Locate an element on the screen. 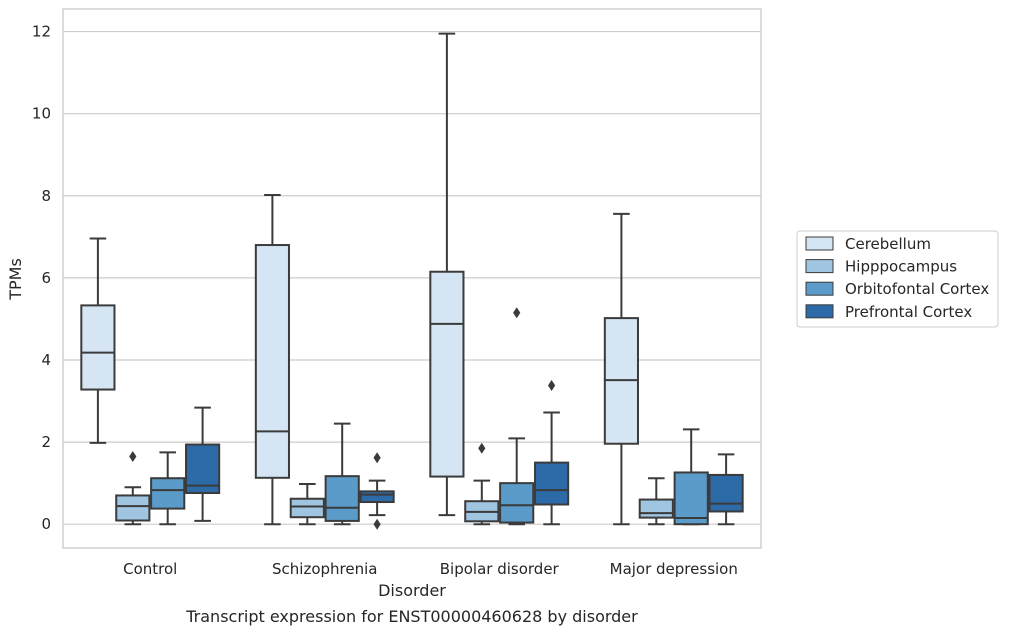 The height and width of the screenshot is (634, 1009). x-tick-label: Major depression is located at coordinates (674, 569).